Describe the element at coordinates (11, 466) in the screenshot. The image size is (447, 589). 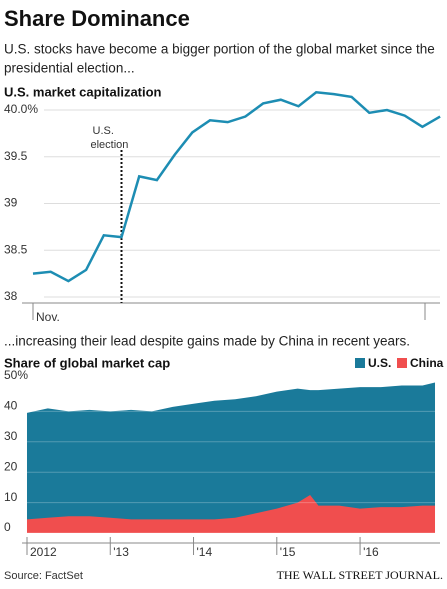
I see `y-tick-label: 20` at that location.